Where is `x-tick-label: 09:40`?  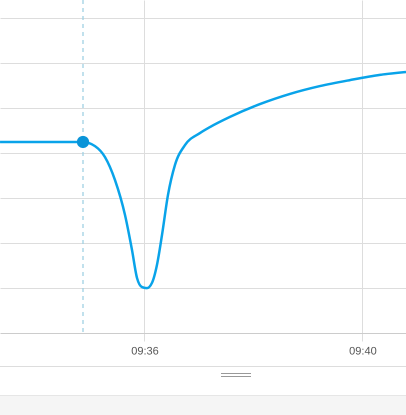 x-tick-label: 09:40 is located at coordinates (363, 352).